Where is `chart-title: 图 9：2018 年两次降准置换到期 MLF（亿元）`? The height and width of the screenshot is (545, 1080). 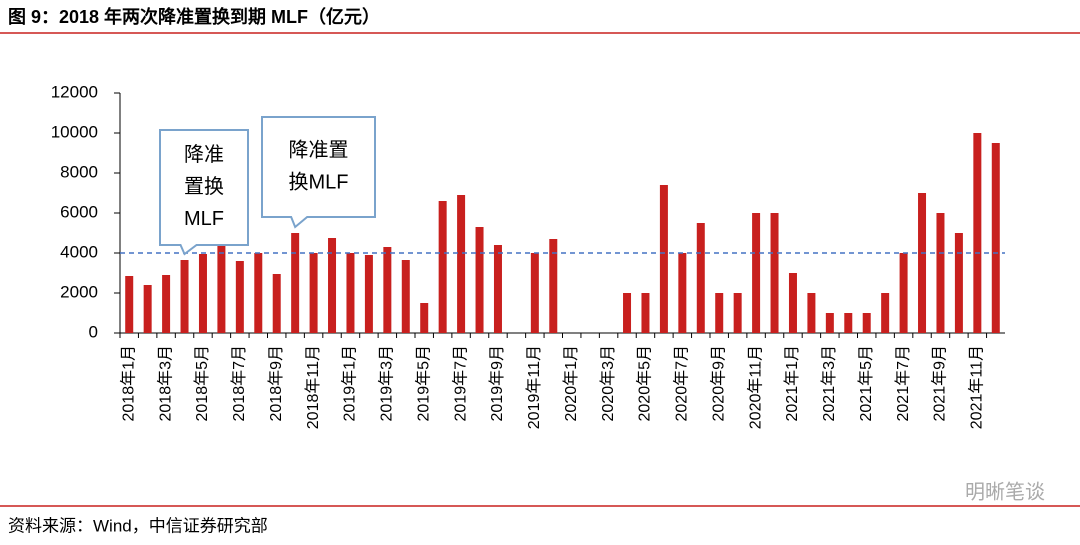 chart-title: 图 9：2018 年两次降准置换到期 MLF（亿元） is located at coordinates (194, 16).